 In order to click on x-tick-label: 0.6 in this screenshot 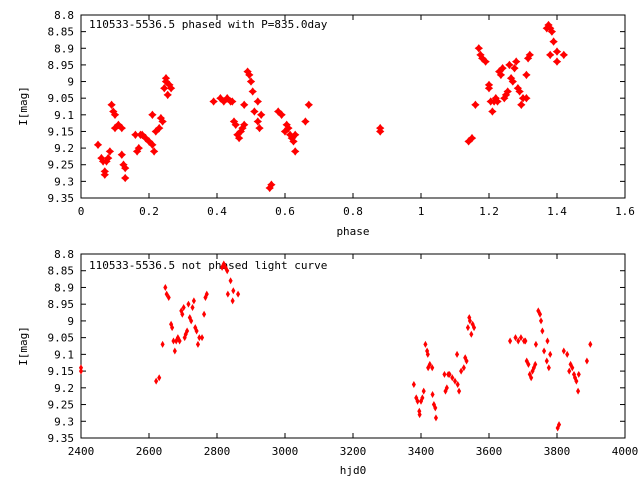, I will do `click(285, 211)`.